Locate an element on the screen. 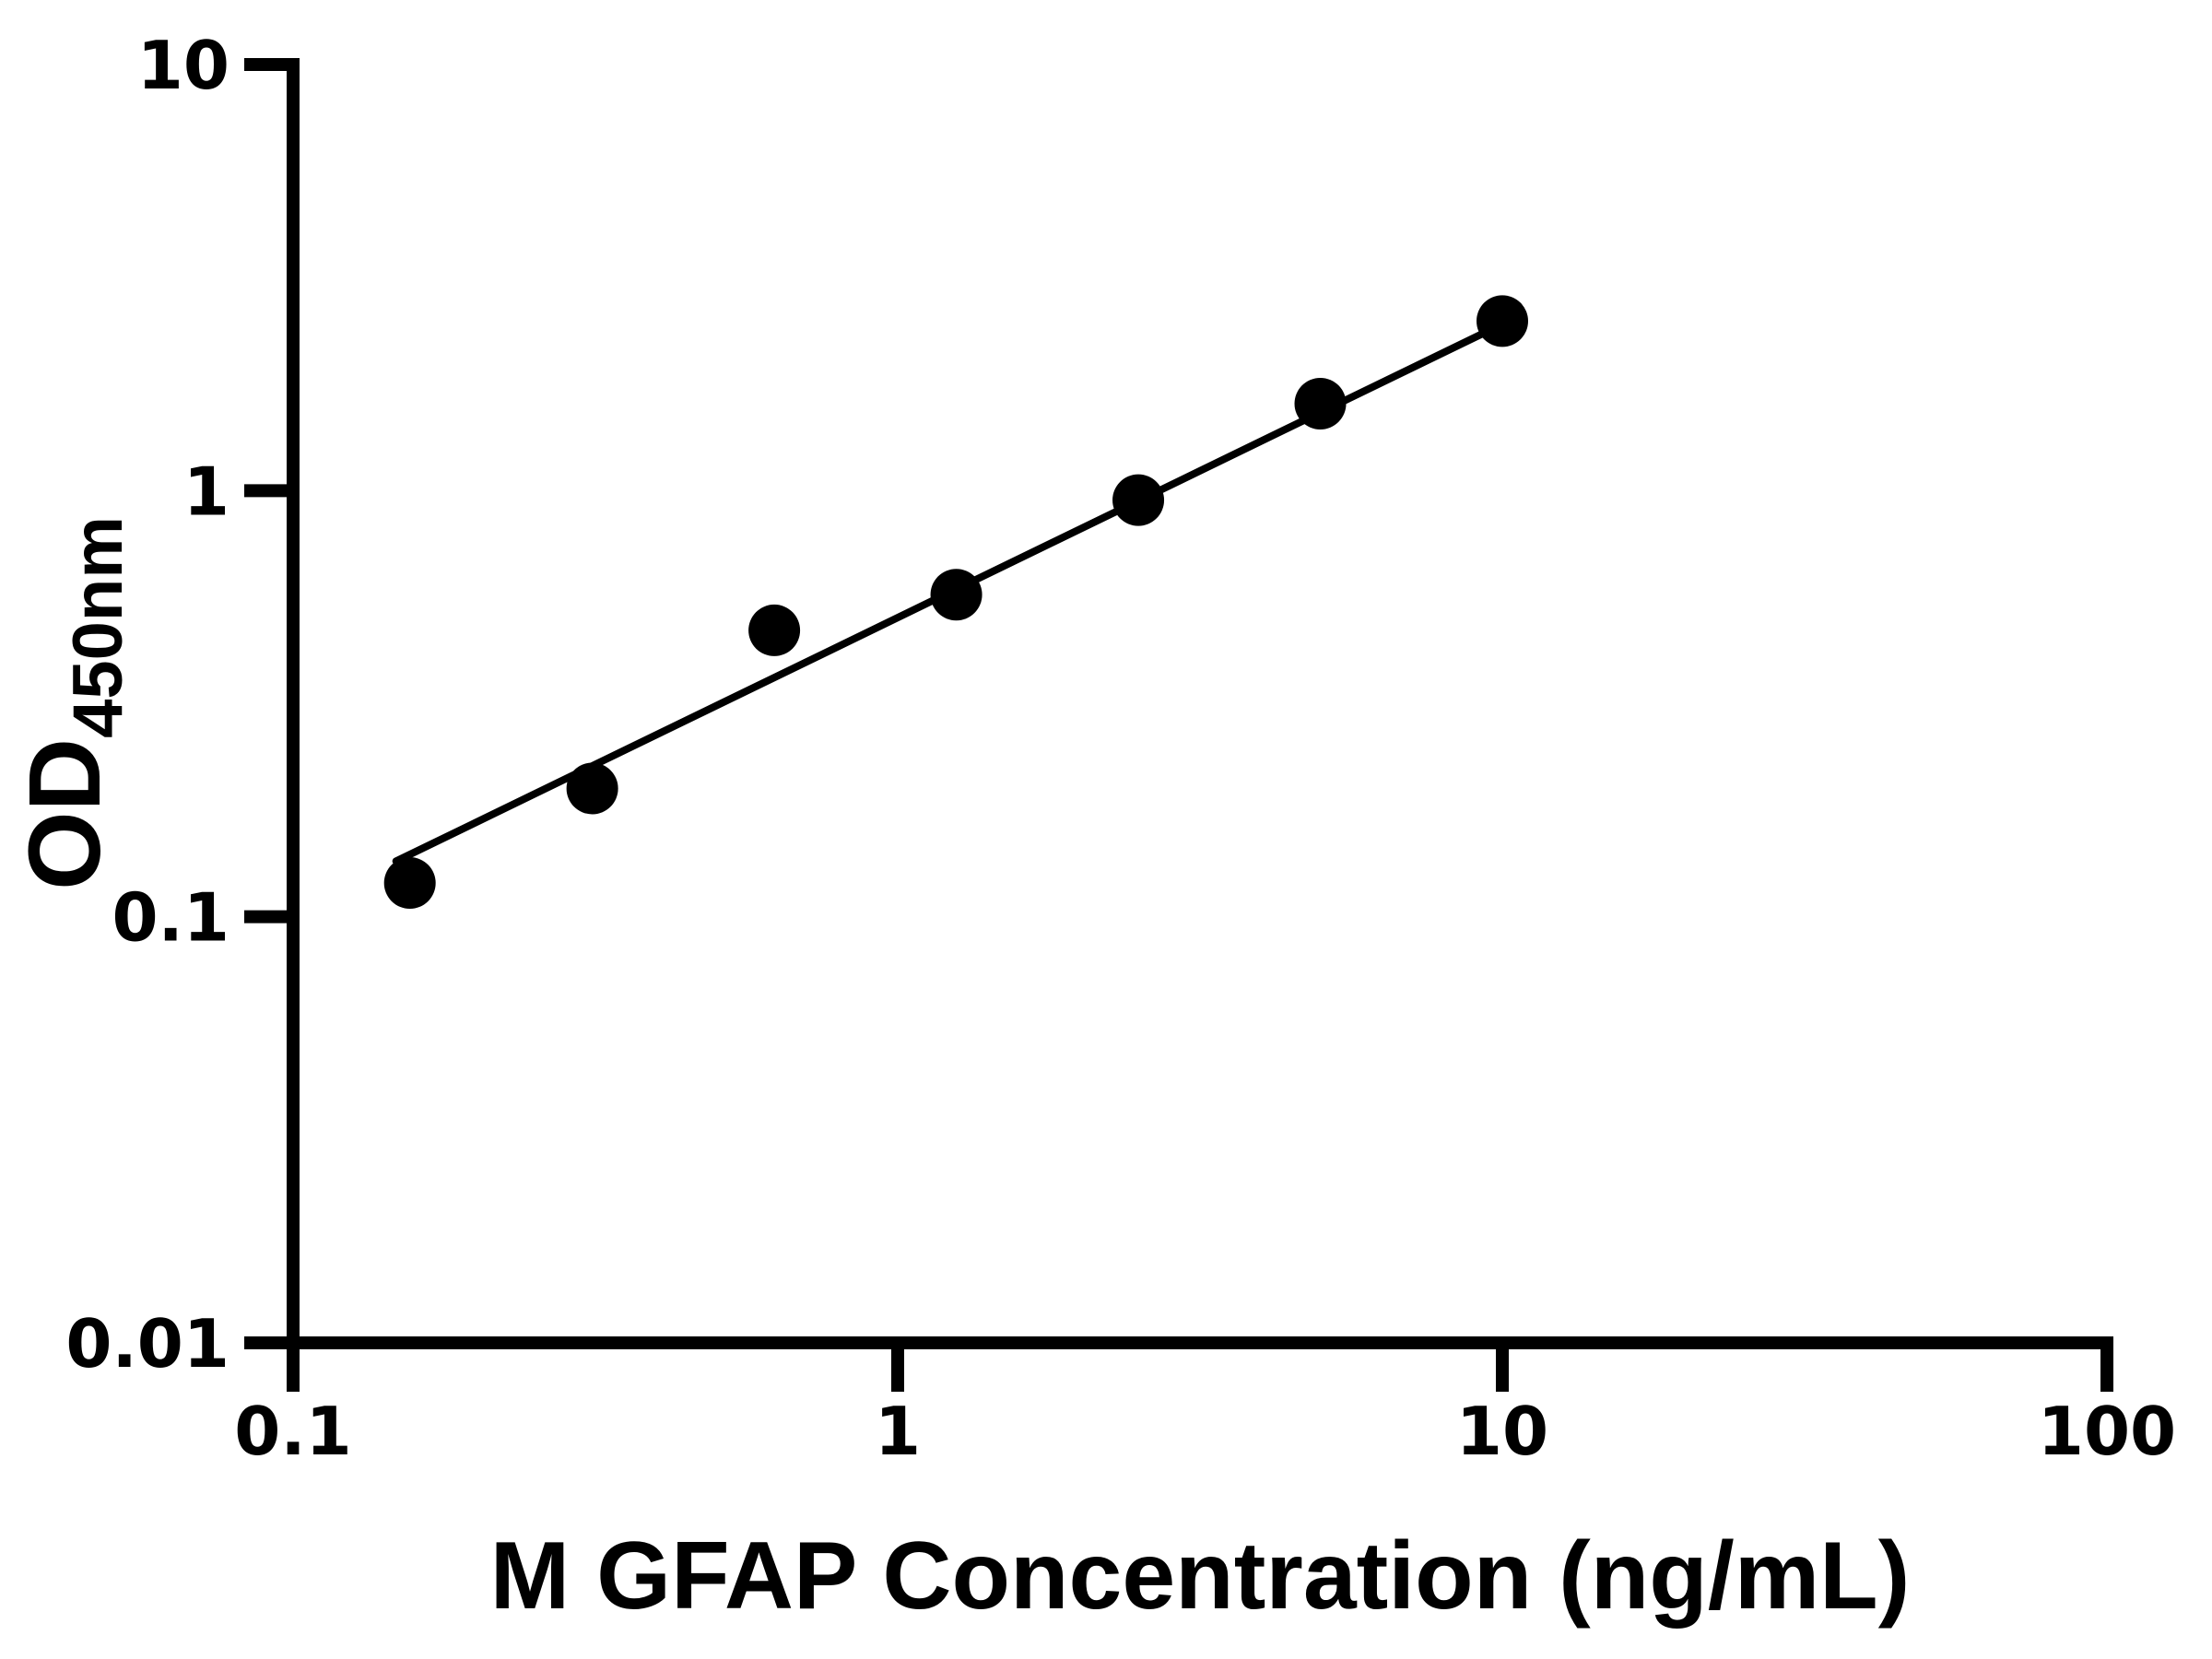 Image resolution: width=2212 pixels, height=1659 pixels. x-tick-label: 10 is located at coordinates (1502, 1431).